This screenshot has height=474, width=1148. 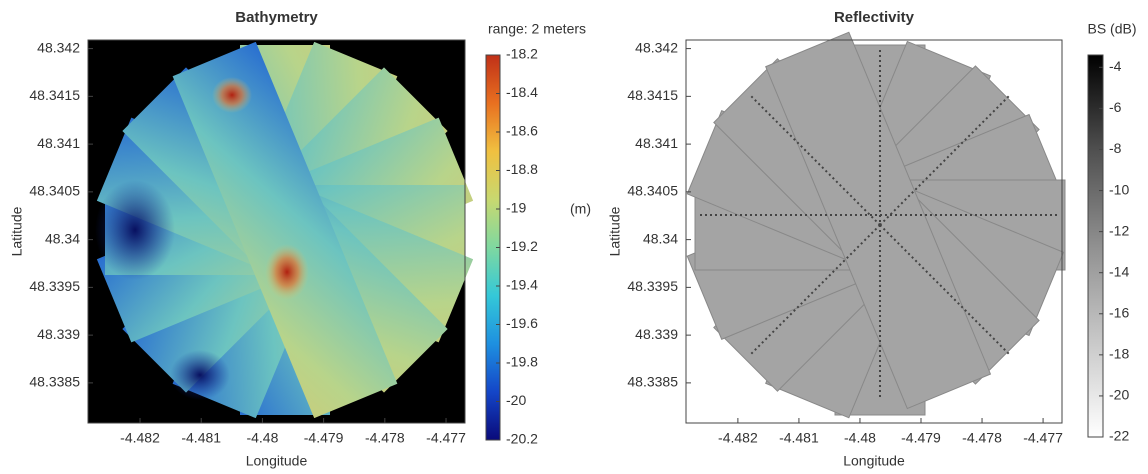 What do you see at coordinates (522, 323) in the screenshot?
I see `colorbar-tick-label: -19.6` at bounding box center [522, 323].